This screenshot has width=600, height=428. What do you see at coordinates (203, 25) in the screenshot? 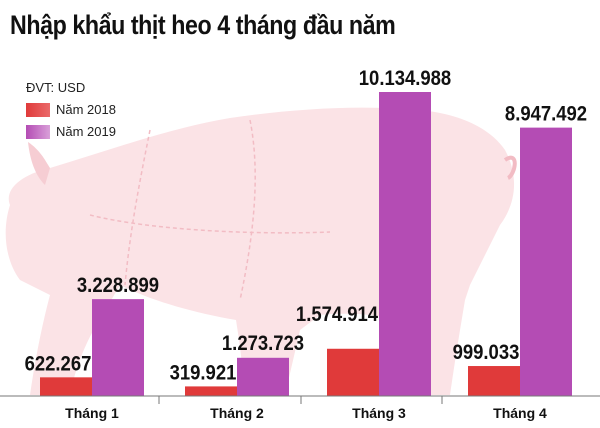
I see `chart-title: Nhập khẩu thịt heo 4 tháng đầu năm` at bounding box center [203, 25].